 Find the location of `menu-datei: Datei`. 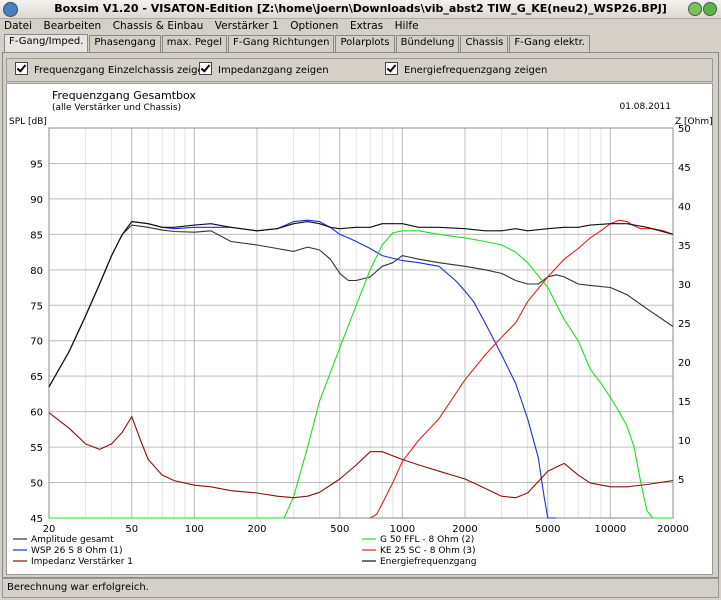

menu-datei: Datei is located at coordinates (18, 26).